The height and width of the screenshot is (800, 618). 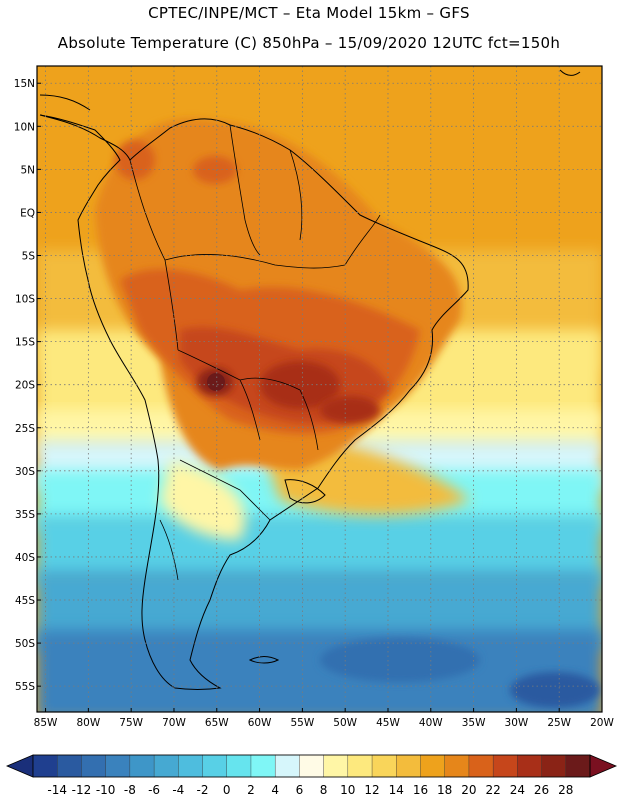 I want to click on colorbar-label: 0, so click(x=227, y=790).